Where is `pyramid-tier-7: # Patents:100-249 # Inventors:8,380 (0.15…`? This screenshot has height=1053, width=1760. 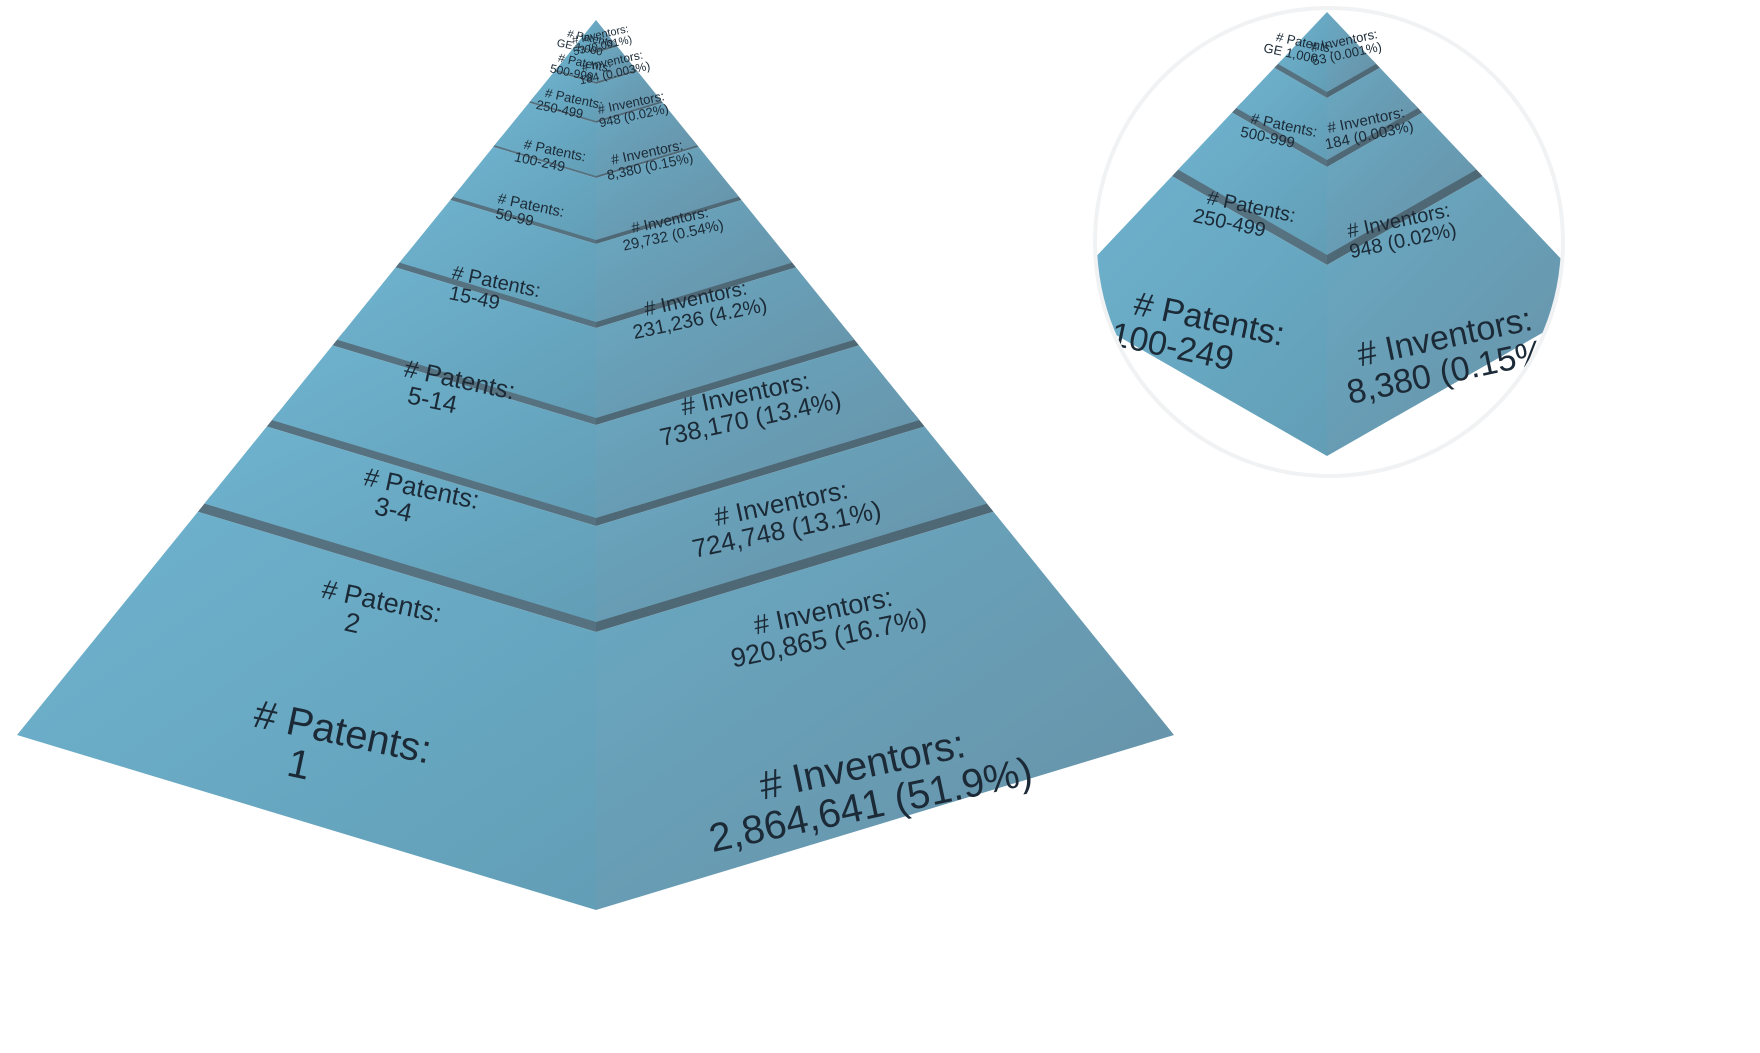
pyramid-tier-7: # Patents:100-249 # Inventors:8,380 (0.15… is located at coordinates (1329, 309).